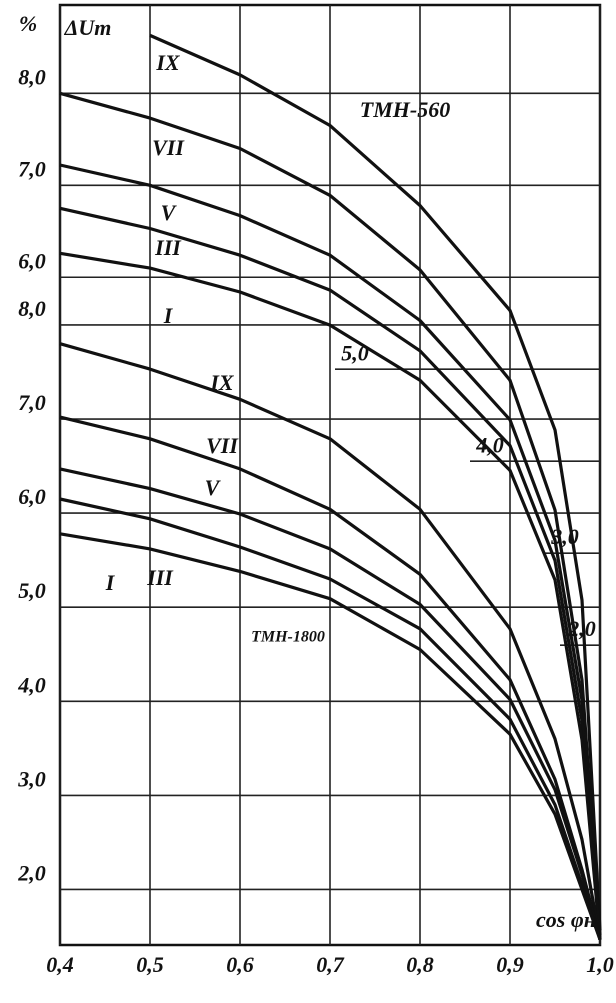 Image resolution: width=616 pixels, height=1003 pixels. What do you see at coordinates (32, 496) in the screenshot?
I see `y-tick-label: 6,0` at bounding box center [32, 496].